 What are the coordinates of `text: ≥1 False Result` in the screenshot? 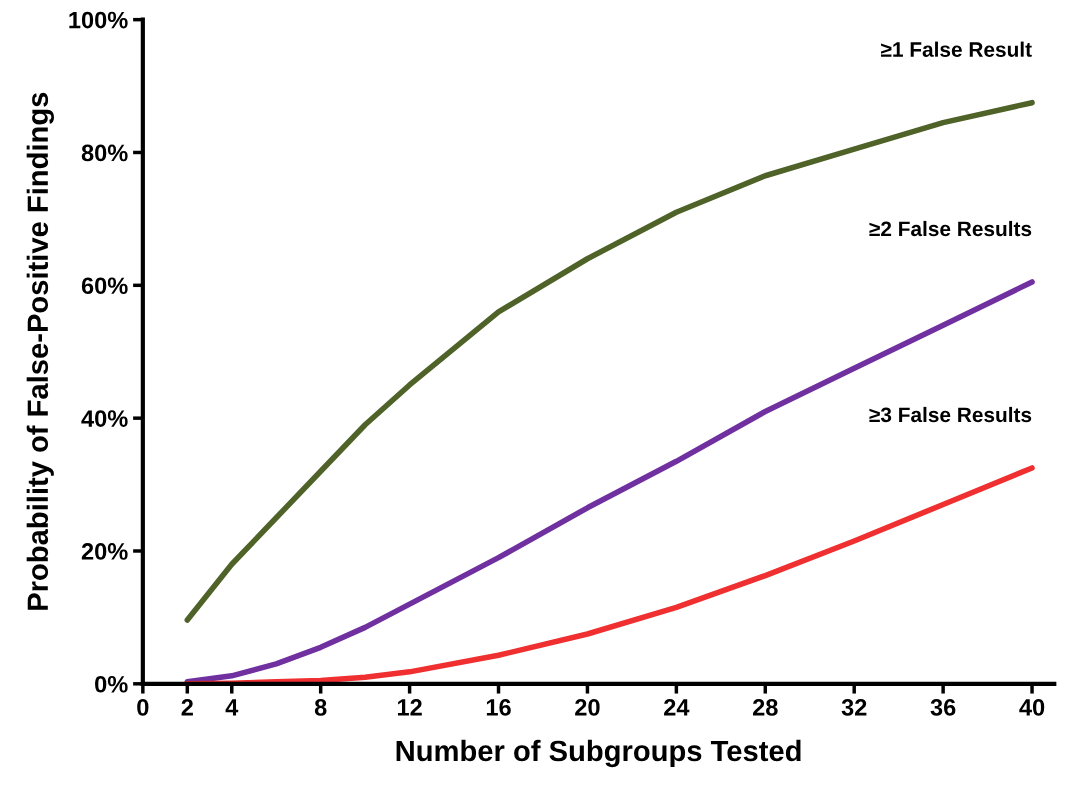 It's located at (956, 49).